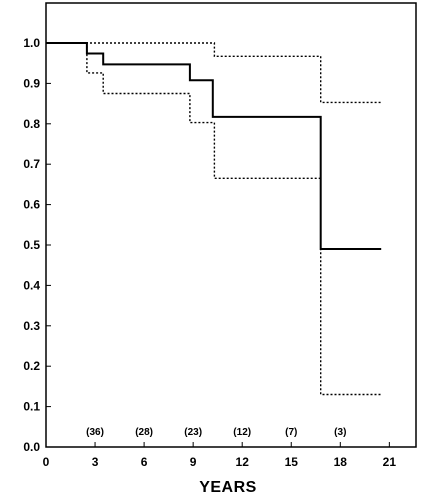  Describe the element at coordinates (31, 285) in the screenshot. I see `y-tick-label: 0.4` at that location.